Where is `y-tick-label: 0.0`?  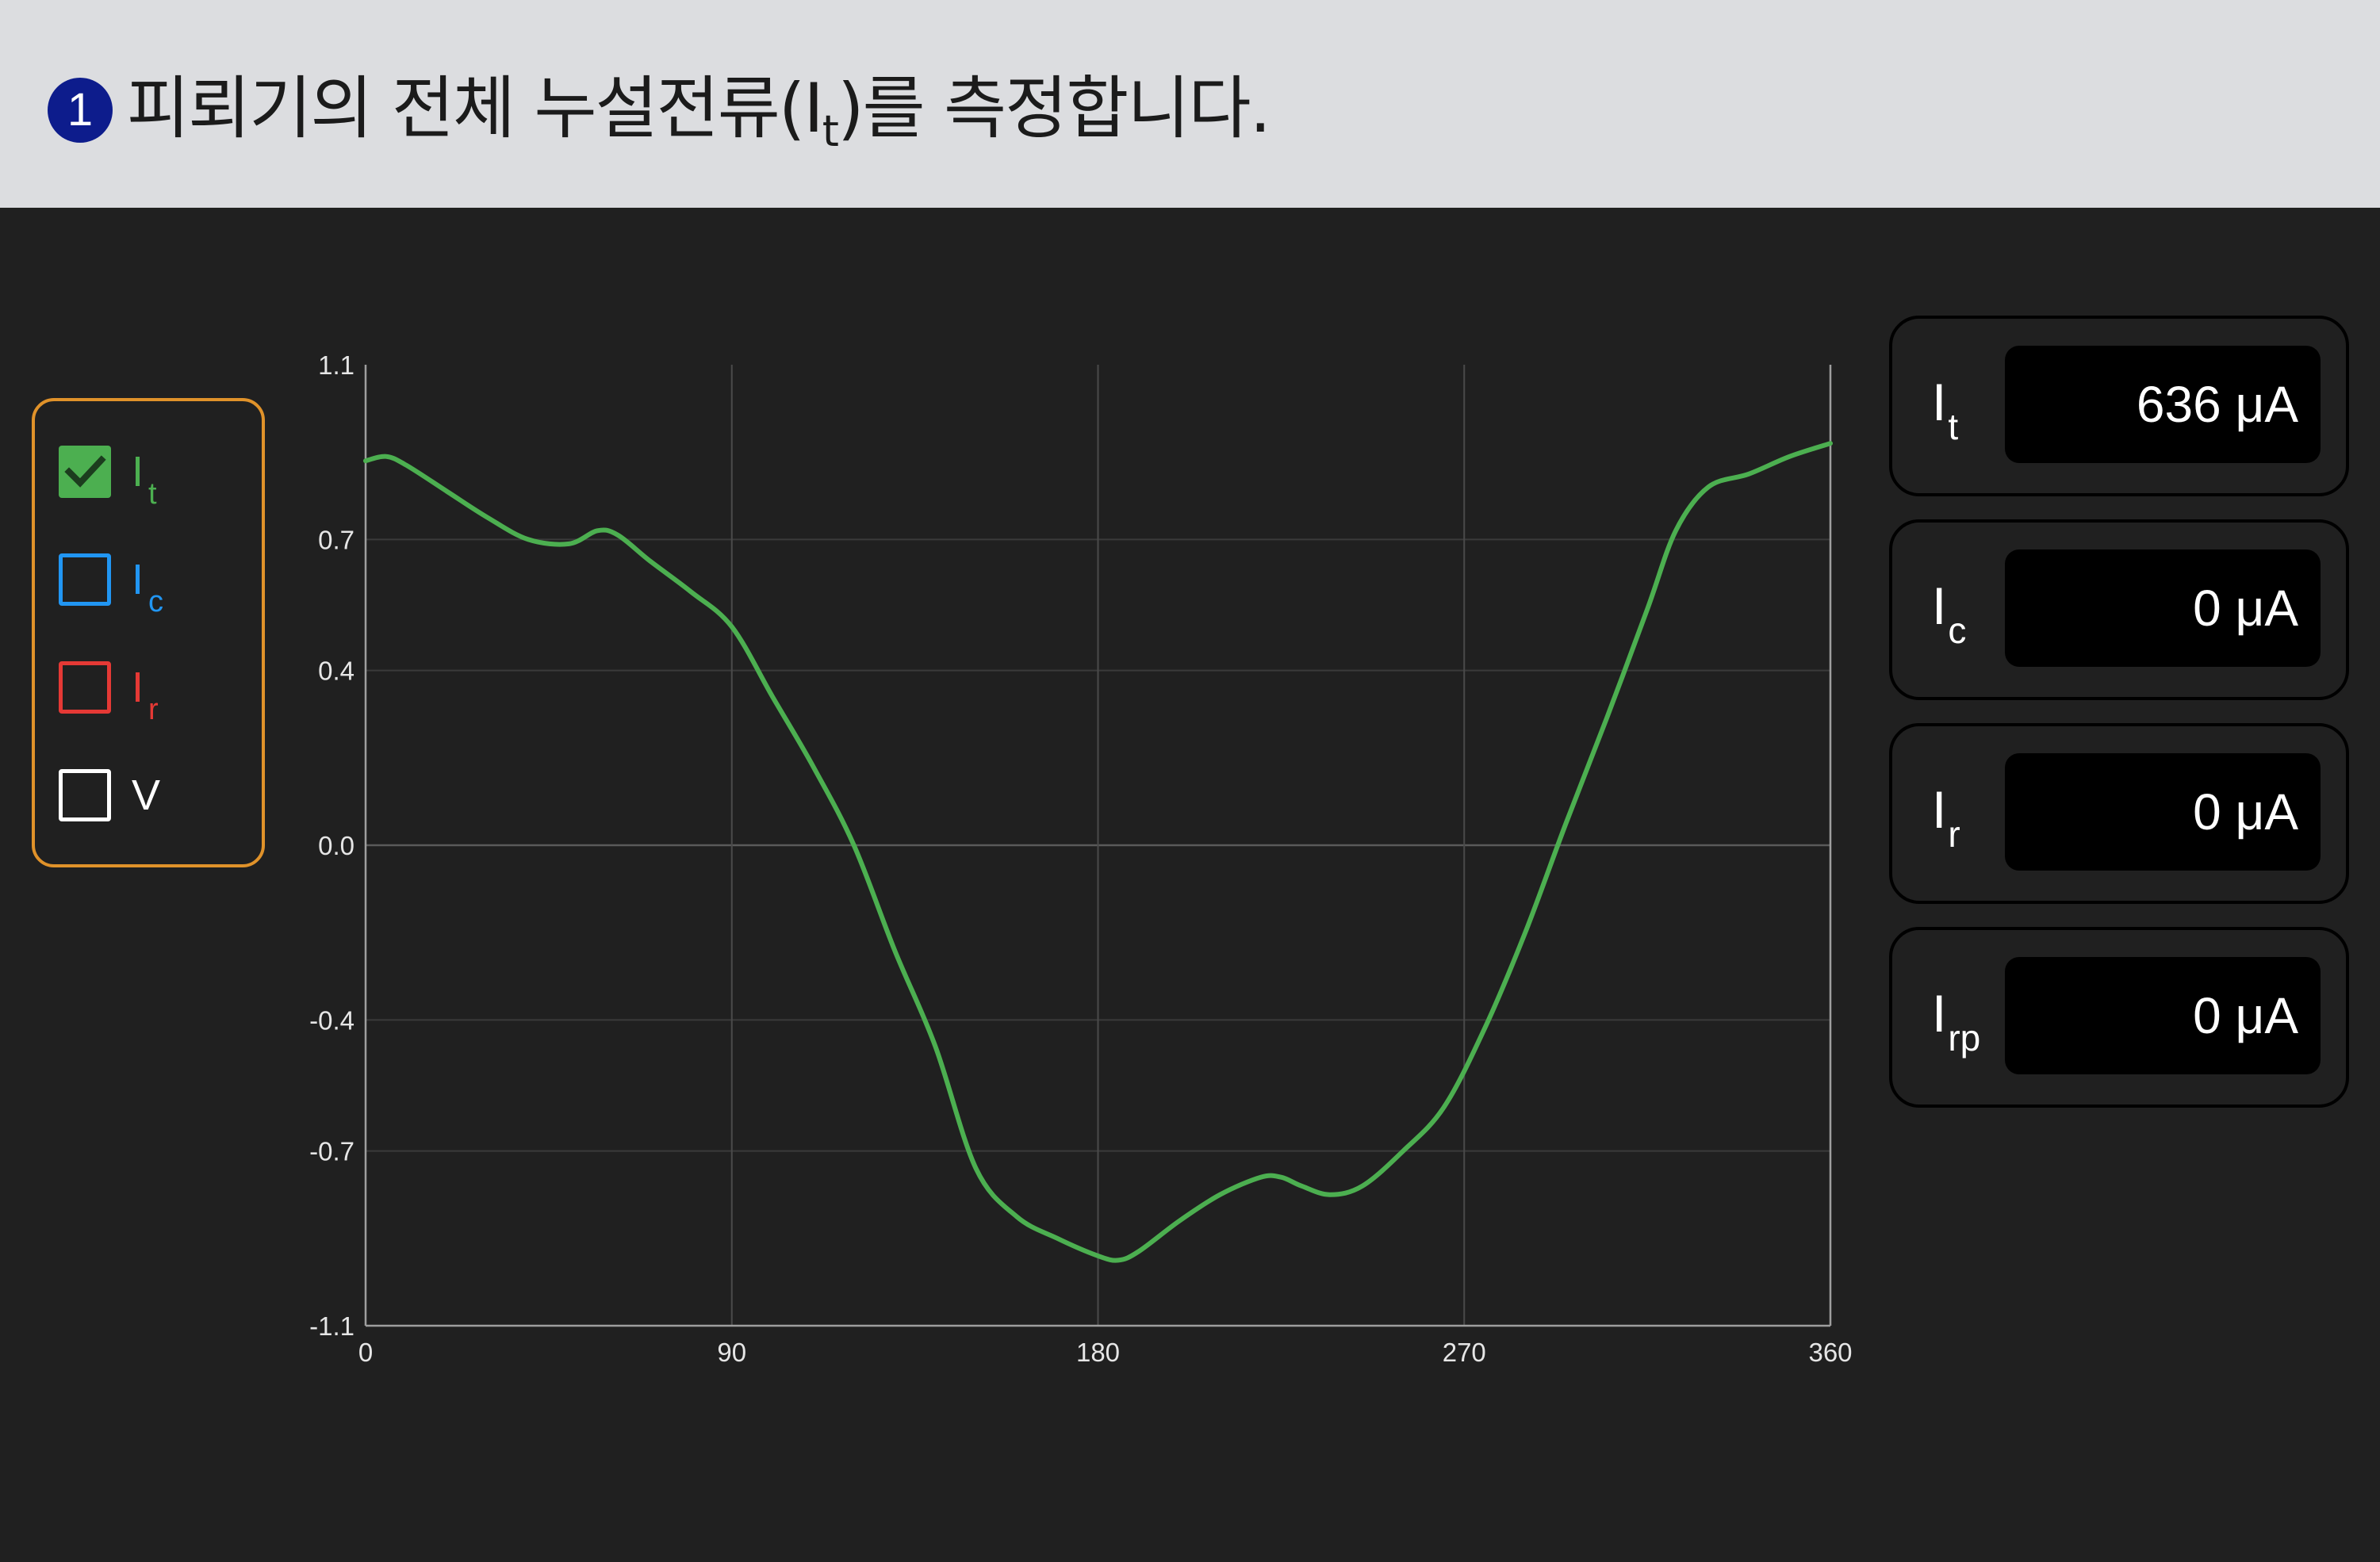 y-tick-label: 0.0 is located at coordinates (336, 846).